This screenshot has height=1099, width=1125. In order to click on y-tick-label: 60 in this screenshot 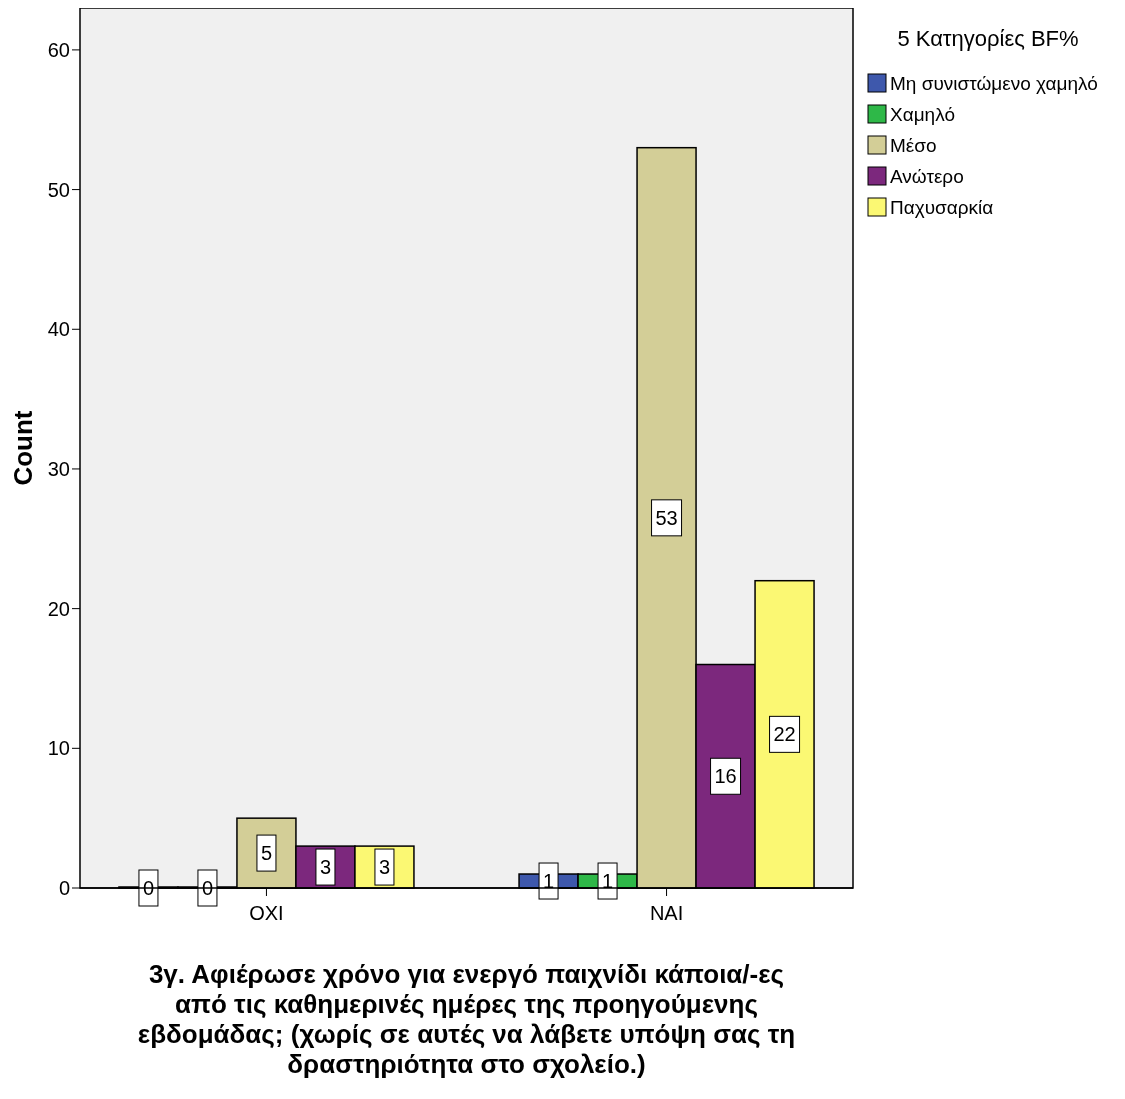, I will do `click(58, 49)`.